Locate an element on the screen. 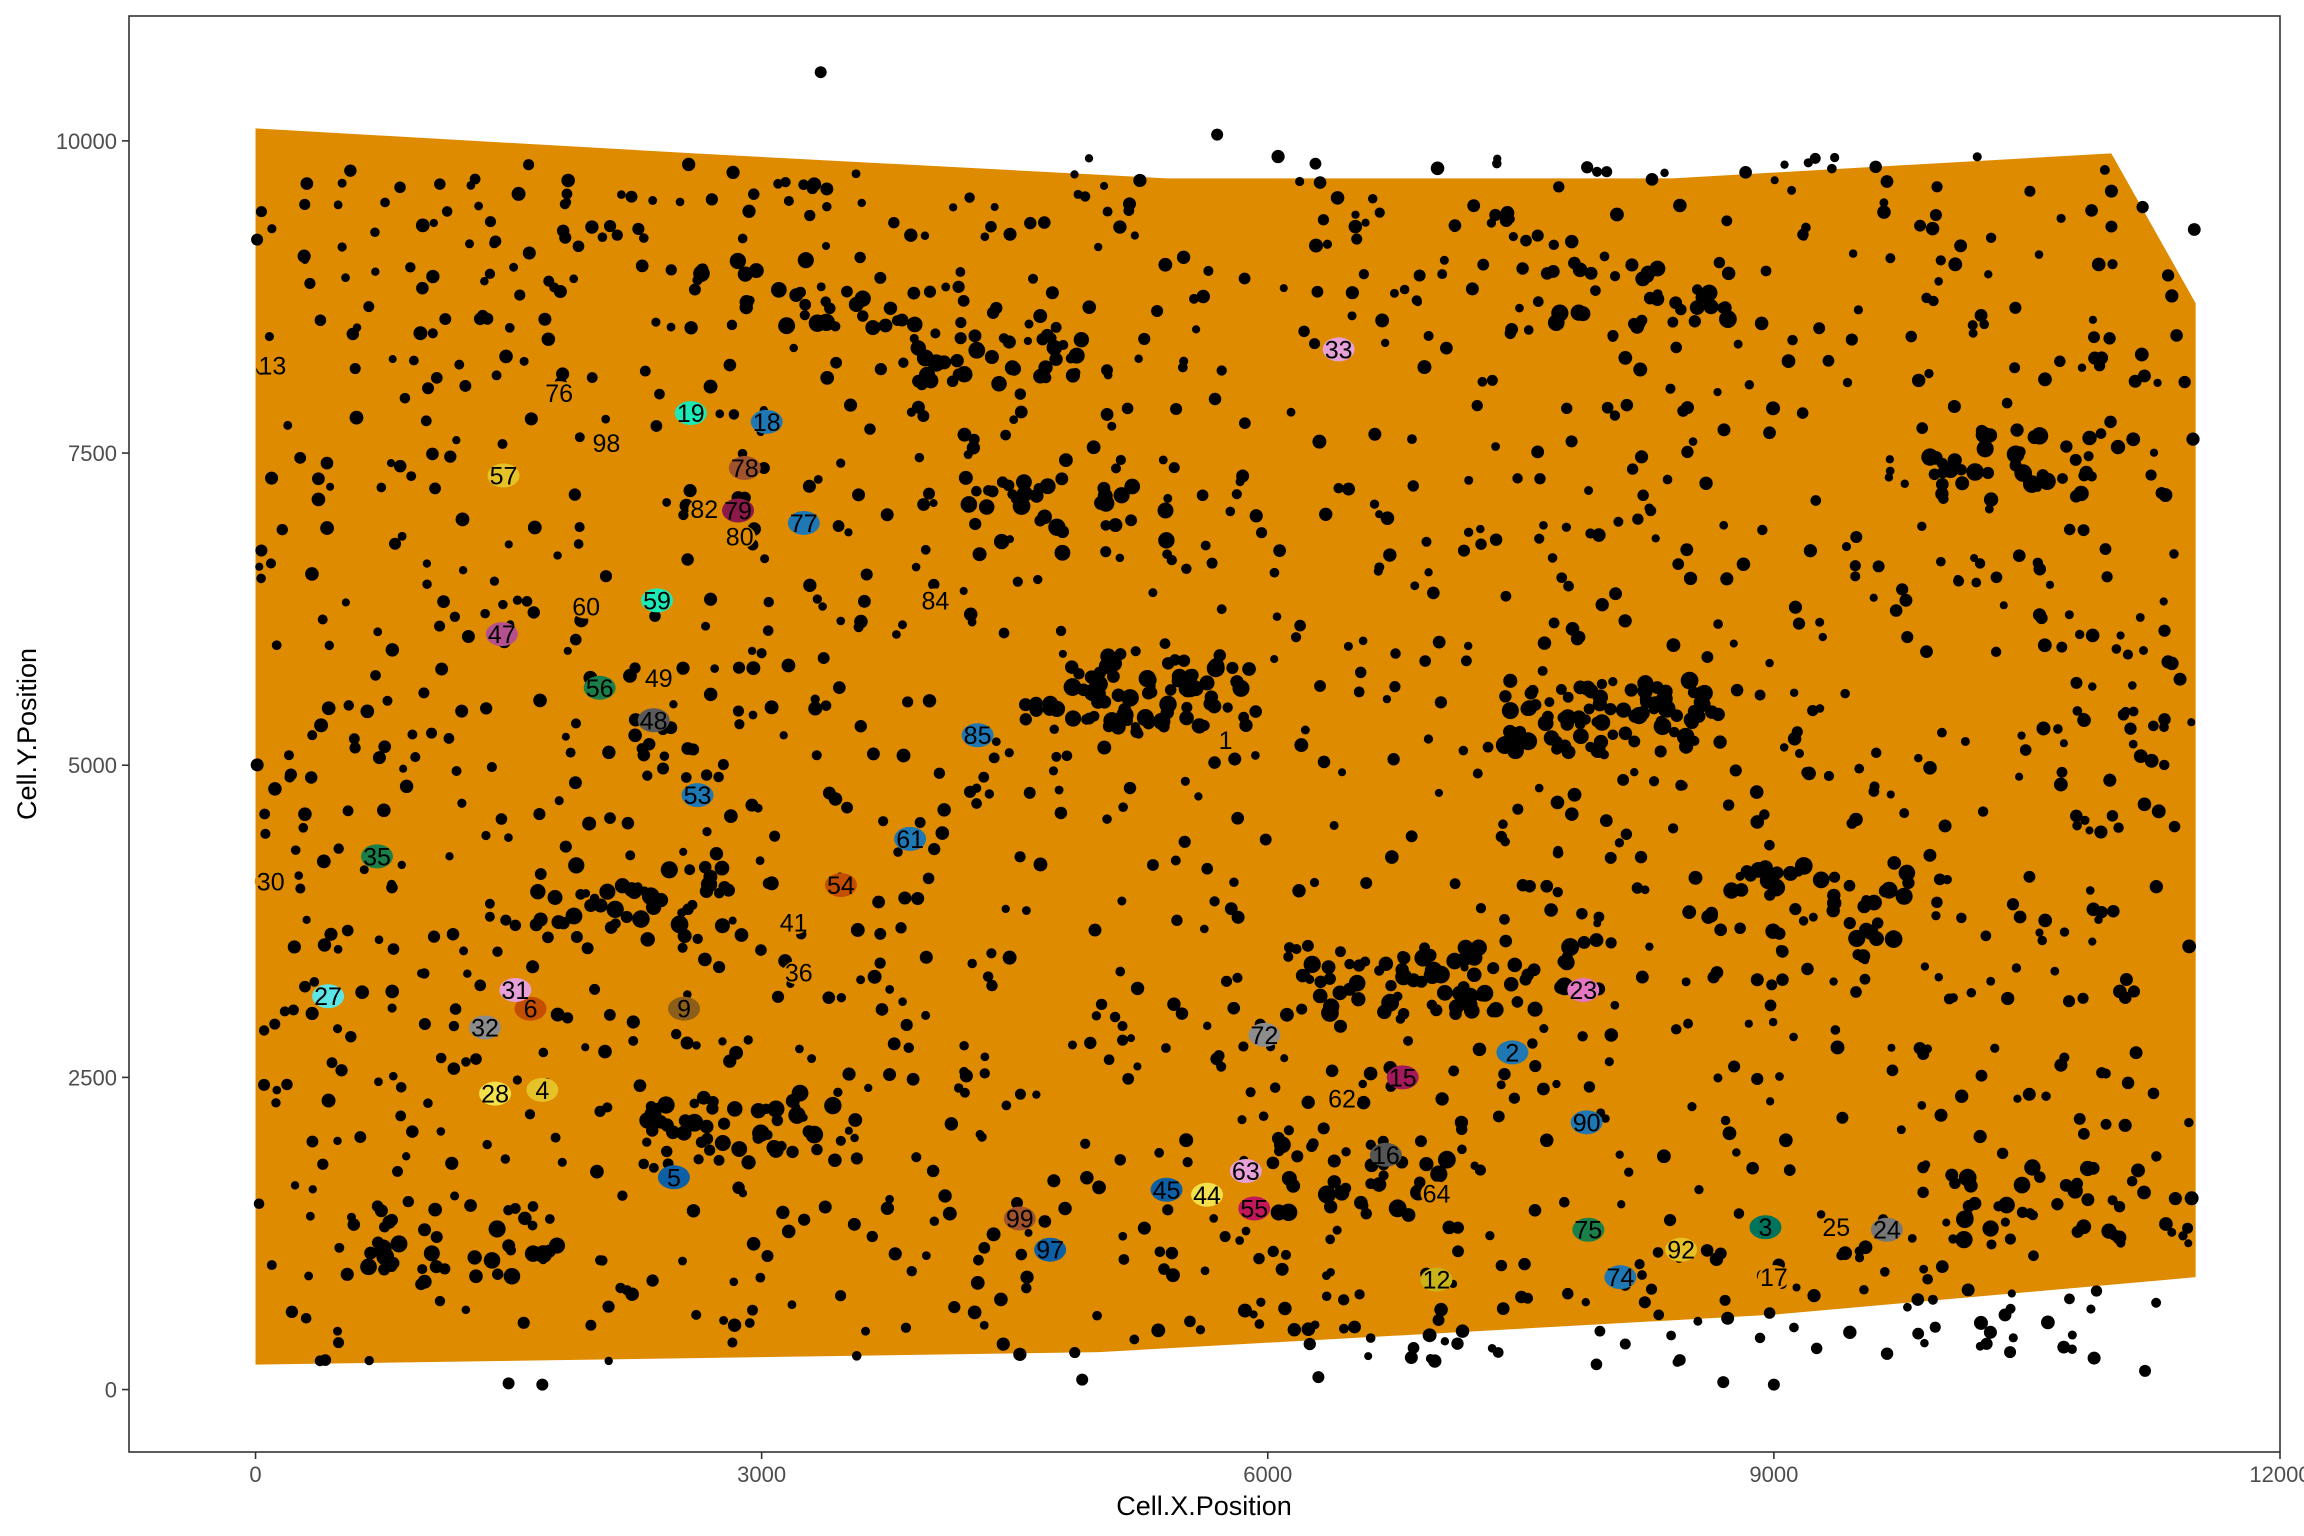 Image resolution: width=2304 pixels, height=1536 pixels. cluster-84: 84 is located at coordinates (935, 601).